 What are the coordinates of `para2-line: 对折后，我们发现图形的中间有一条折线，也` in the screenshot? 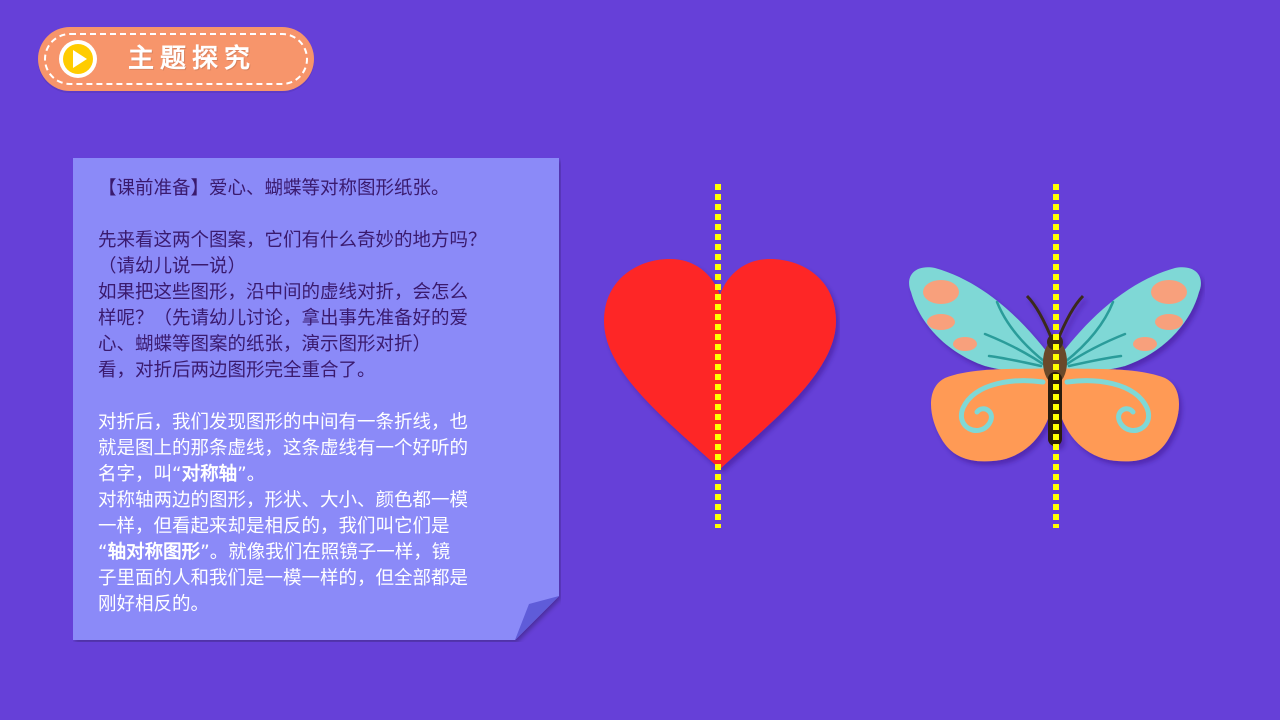 It's located at (283, 422).